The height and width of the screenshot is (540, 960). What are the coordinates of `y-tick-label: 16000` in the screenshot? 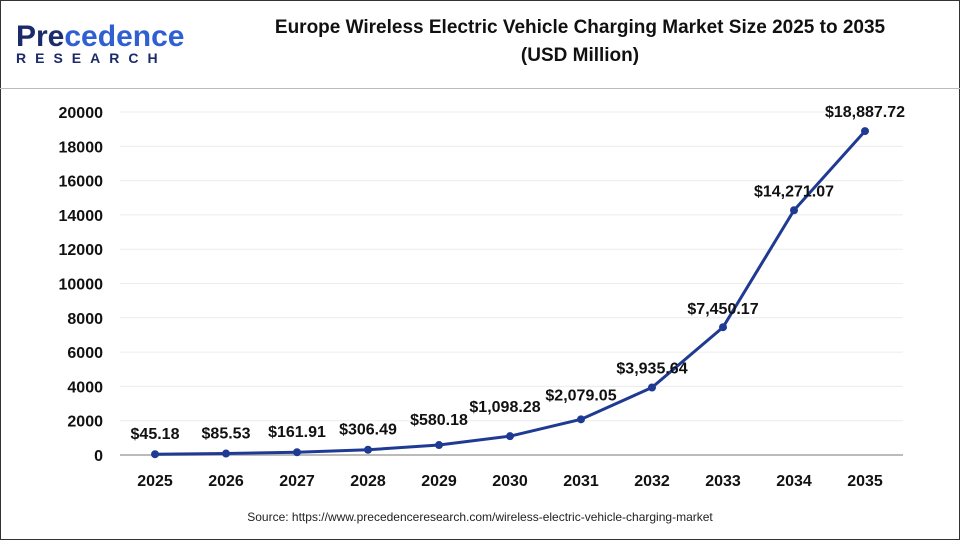 It's located at (81, 182).